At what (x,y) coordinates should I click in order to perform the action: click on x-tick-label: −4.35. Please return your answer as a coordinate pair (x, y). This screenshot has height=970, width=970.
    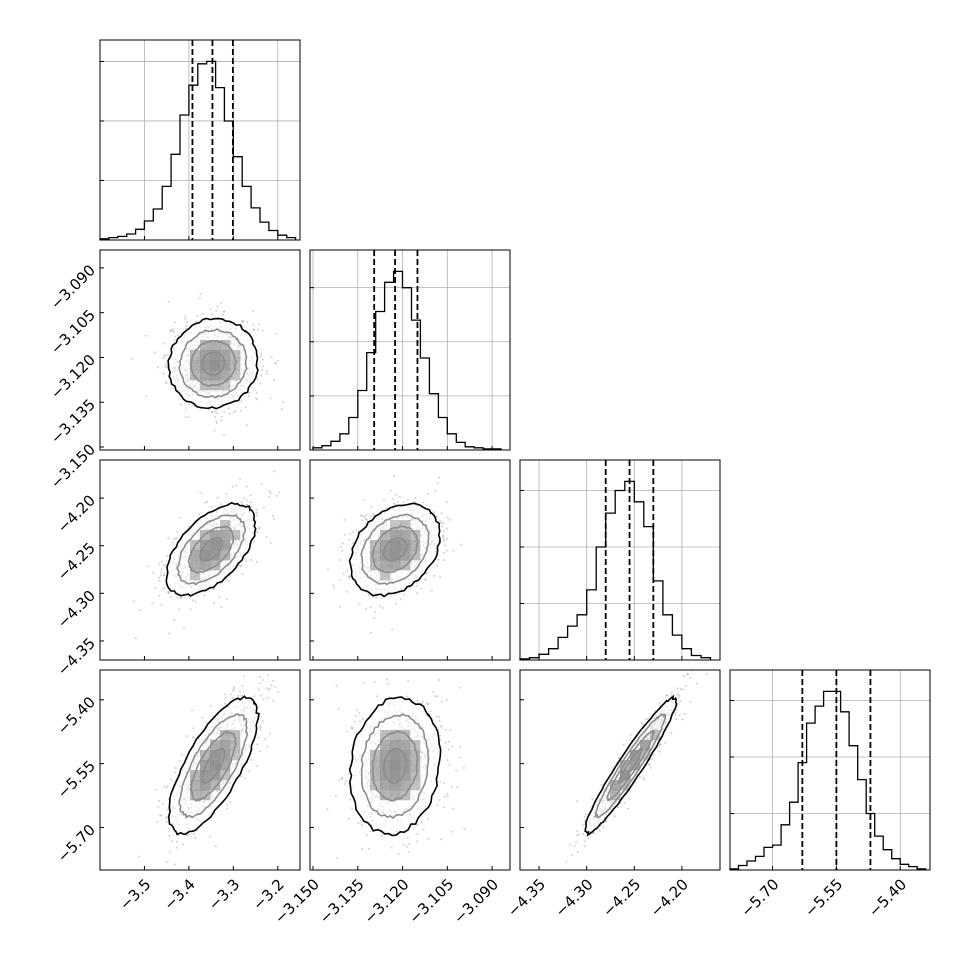
    Looking at the image, I should click on (526, 897).